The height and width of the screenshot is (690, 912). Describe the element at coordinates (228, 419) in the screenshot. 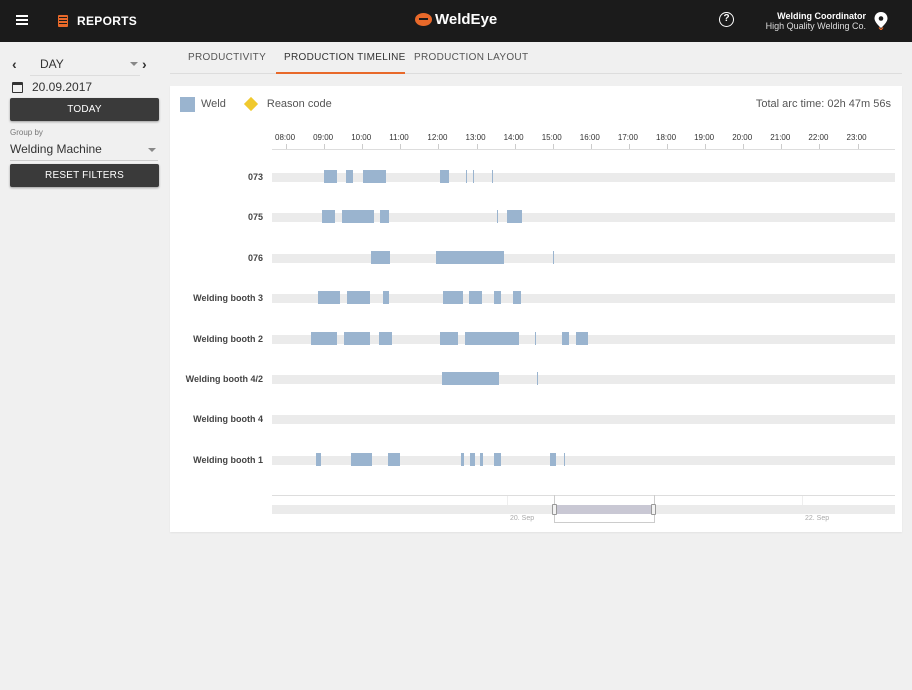

I see `row-label: Welding booth 4` at that location.